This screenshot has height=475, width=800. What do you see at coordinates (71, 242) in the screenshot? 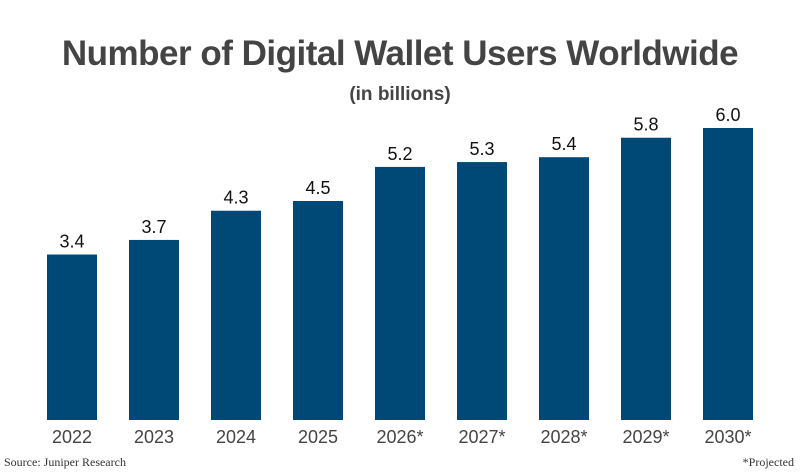
I see `data-label: 3.4` at bounding box center [71, 242].